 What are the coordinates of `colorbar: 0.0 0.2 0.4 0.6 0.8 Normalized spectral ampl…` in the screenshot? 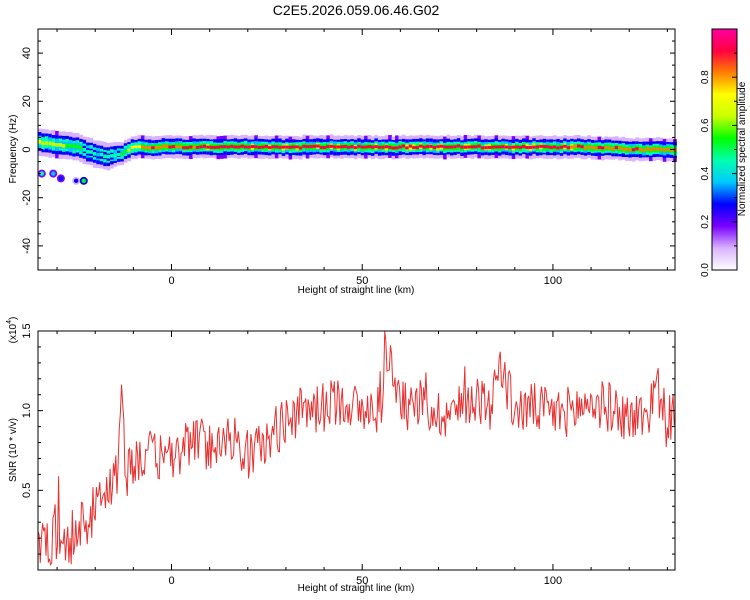 It's located at (724, 152).